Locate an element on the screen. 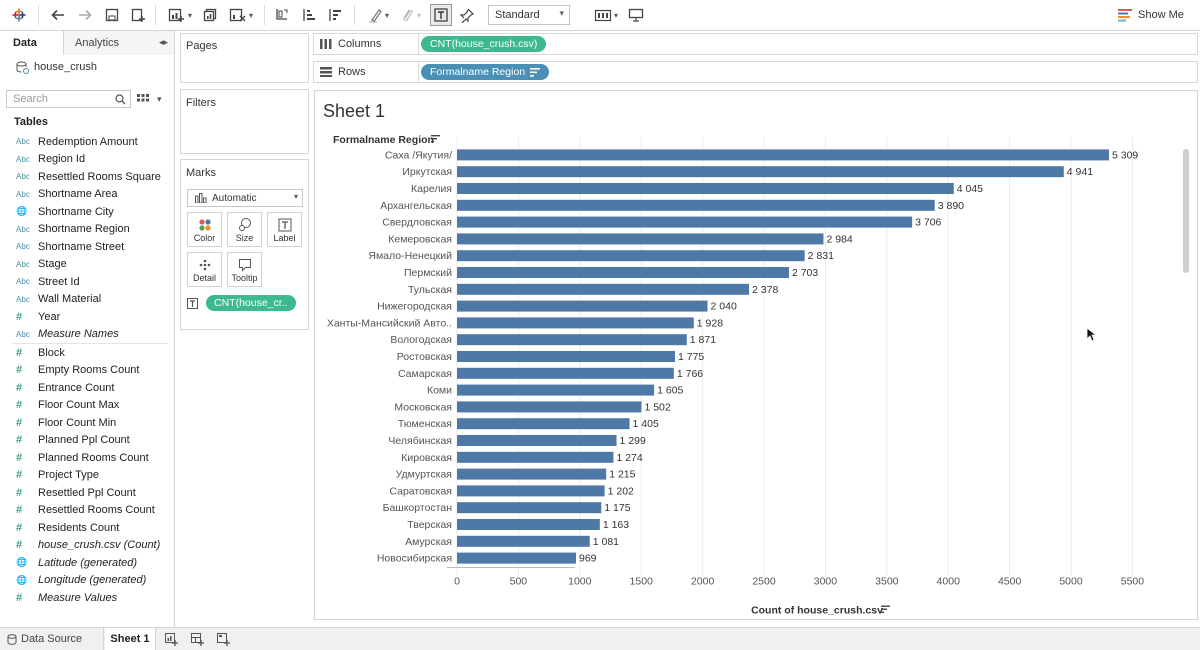 Image resolution: width=1200 pixels, height=650 pixels. field-item: # Planned Ppl Count is located at coordinates (87, 441).